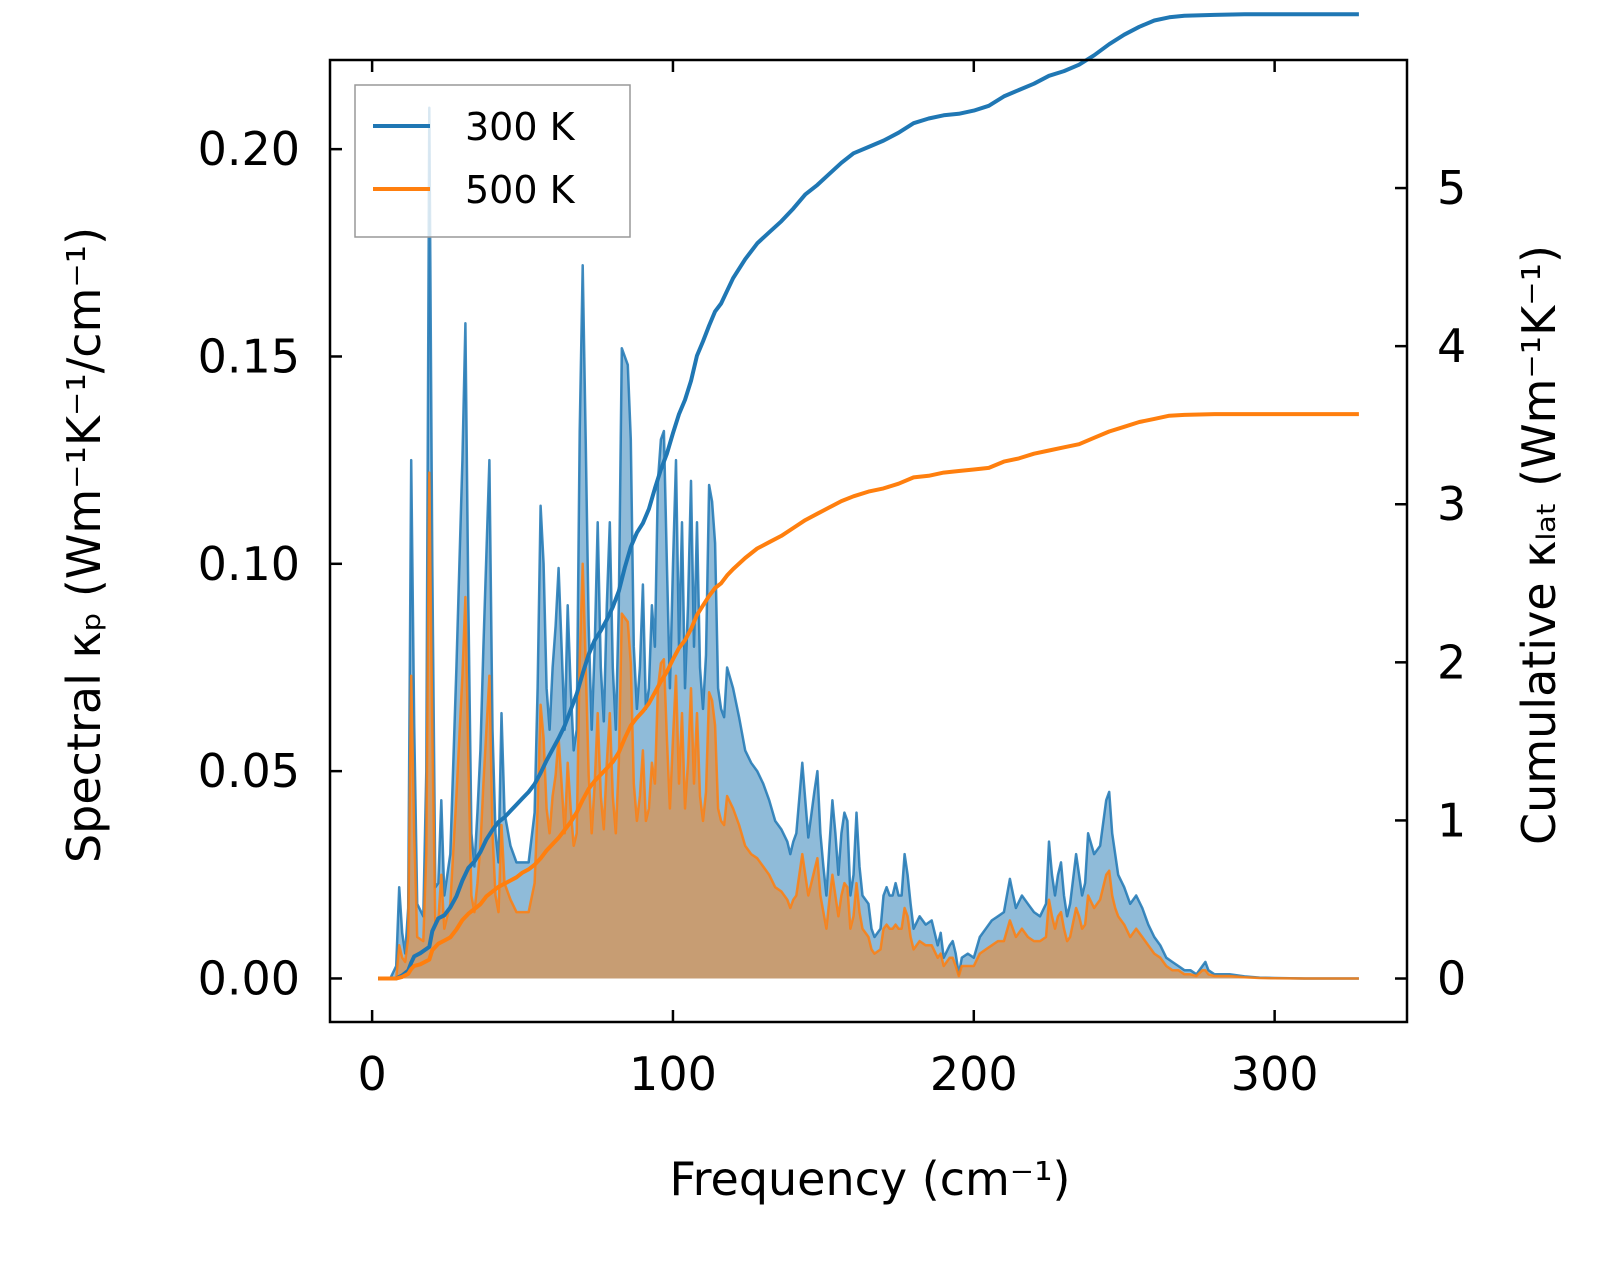  Describe the element at coordinates (1539, 545) in the screenshot. I see `y-axis-right-title: Cumulative κₗₐₜ (Wm⁻¹K⁻¹)` at that location.